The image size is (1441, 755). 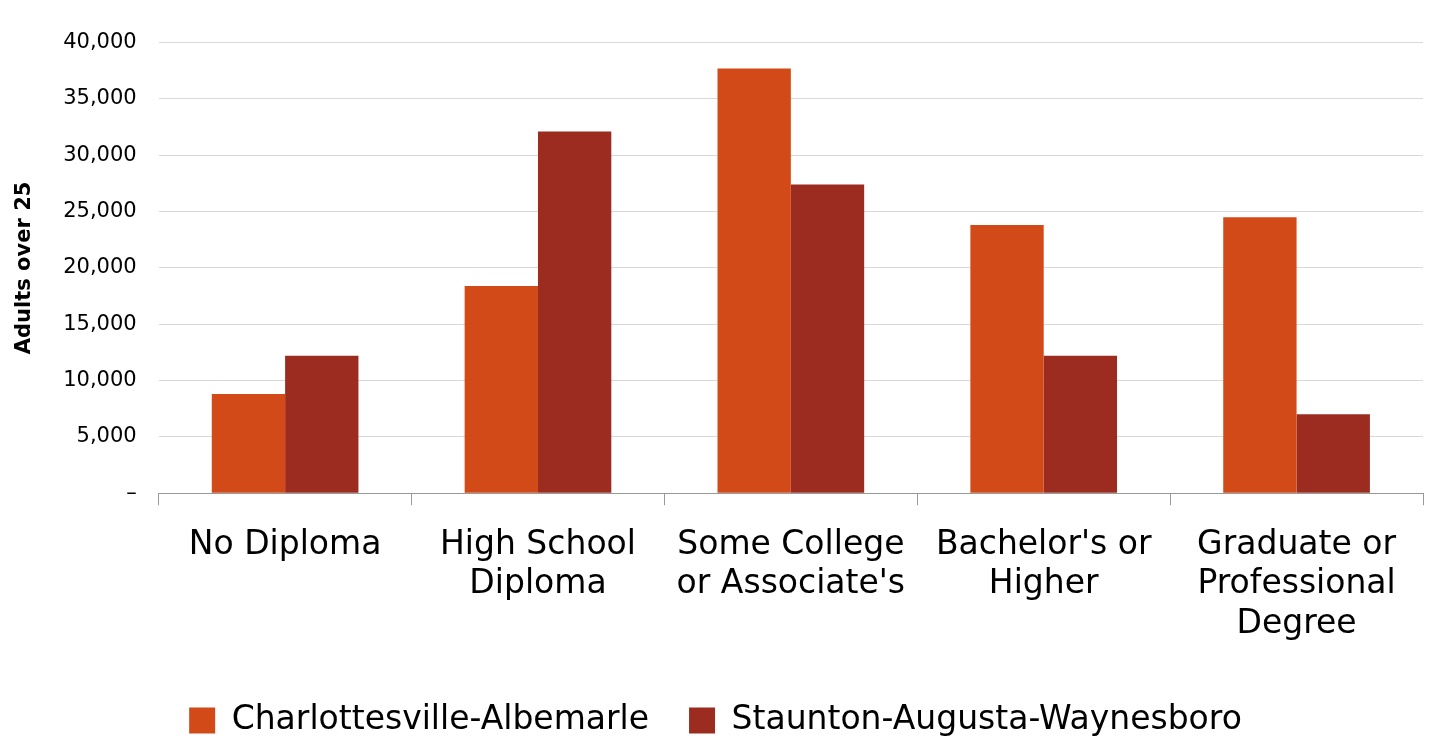 I want to click on legend-label: Staunton-Augusta-Waynesboro, so click(x=986, y=718).